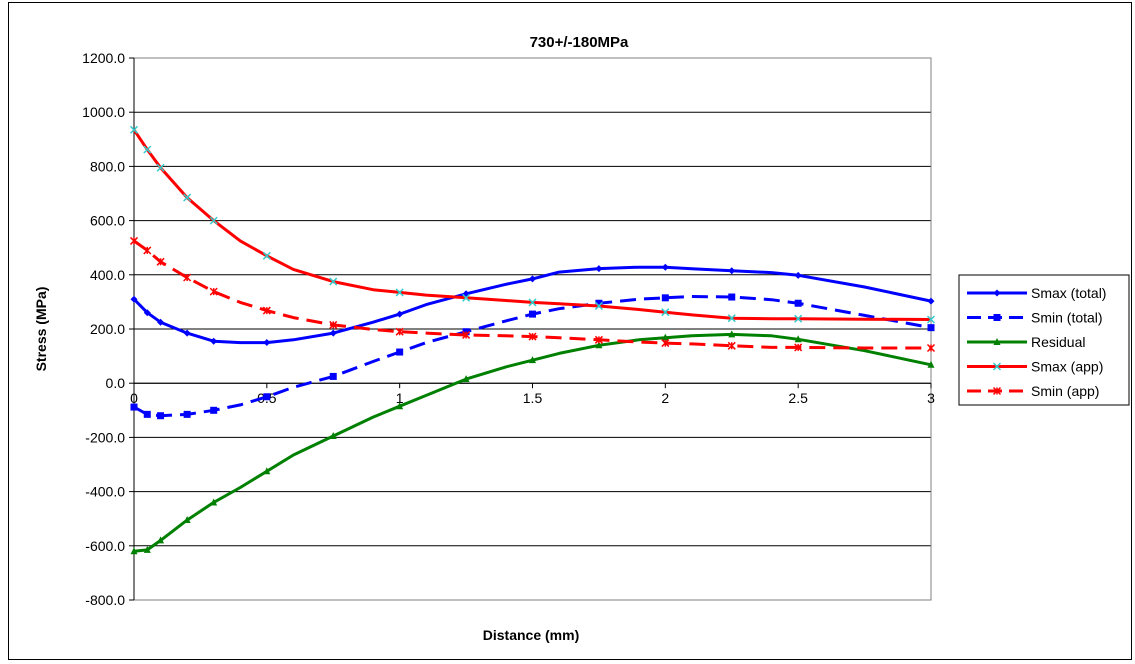 The height and width of the screenshot is (664, 1135). Describe the element at coordinates (107, 221) in the screenshot. I see `y-tick-label: 600.0` at that location.